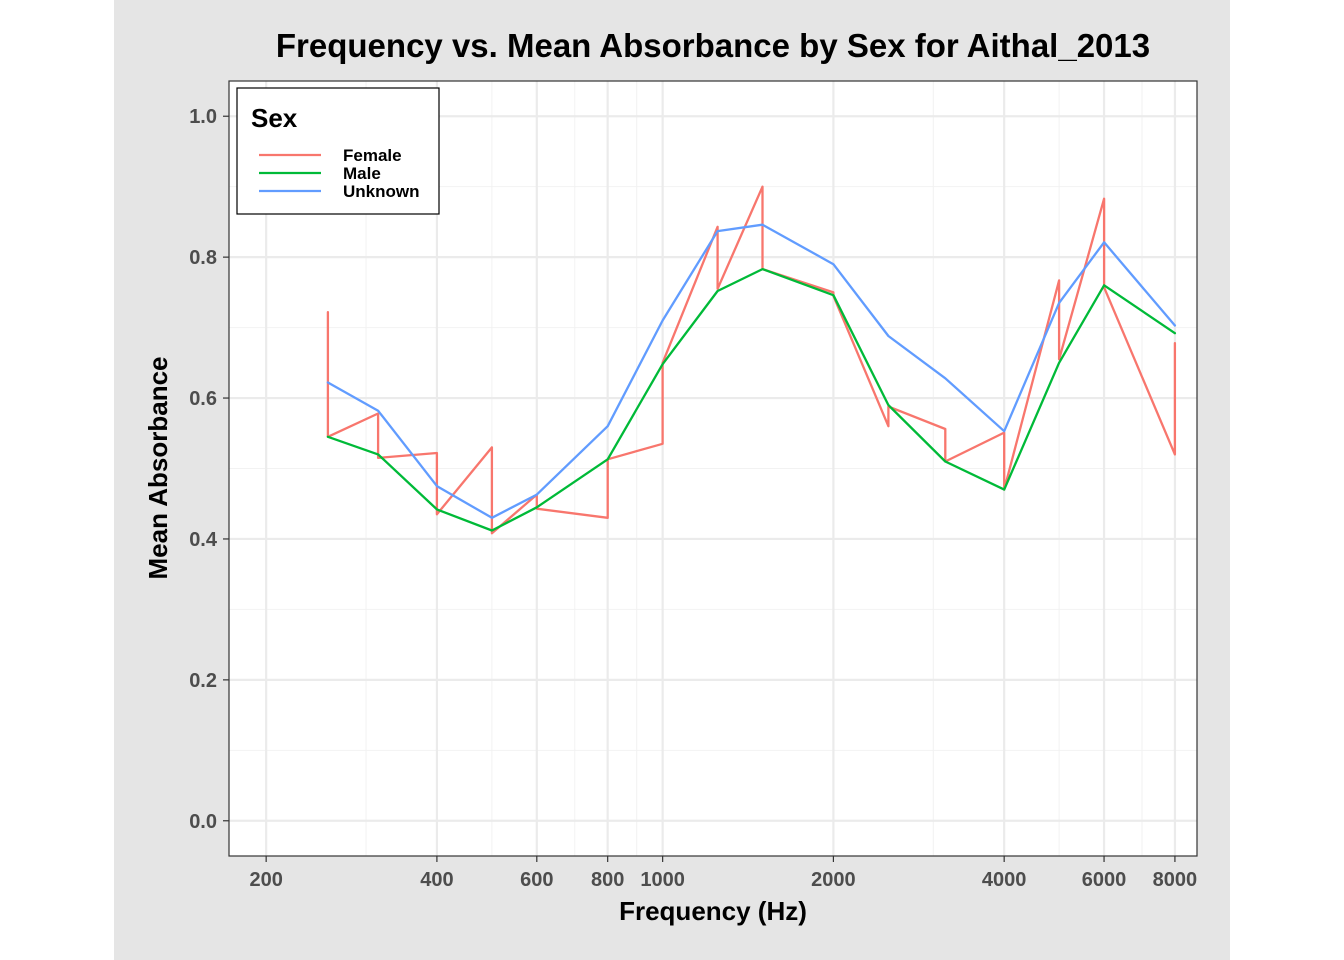 This screenshot has width=1344, height=960. I want to click on y-tick-label: 0.8, so click(203, 258).